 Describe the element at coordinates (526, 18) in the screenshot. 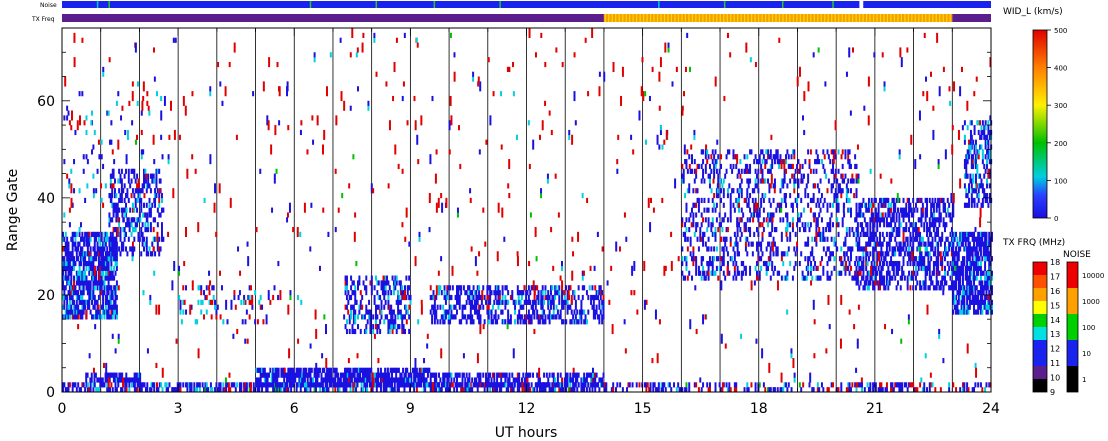

I see `txfreq-bar` at that location.